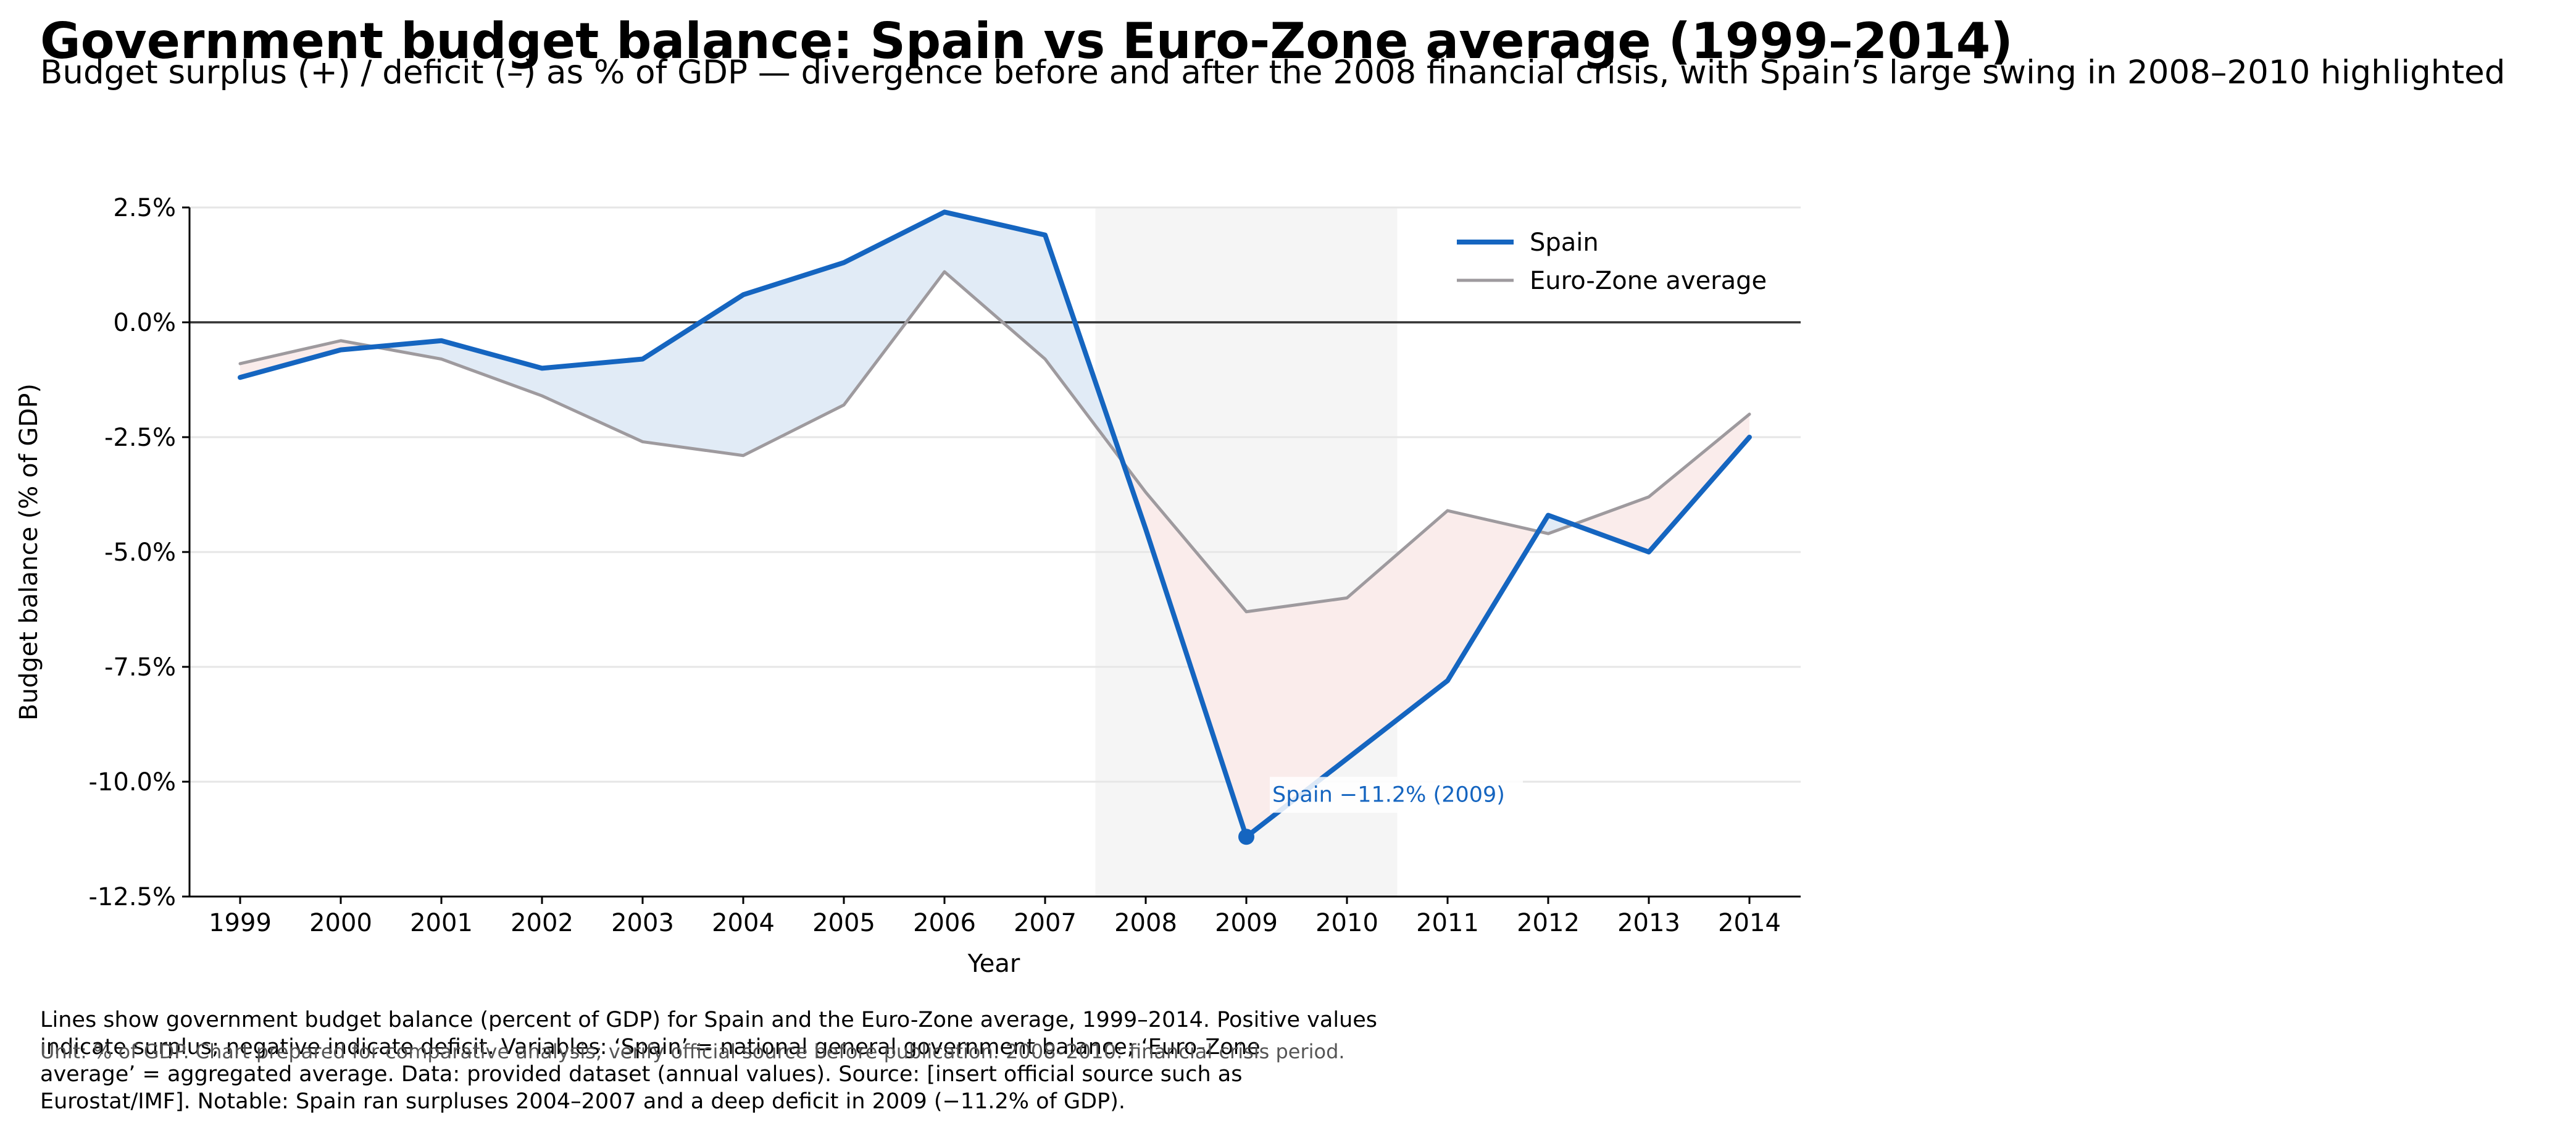  Describe the element at coordinates (944, 923) in the screenshot. I see `x-tick-label: 2006` at that location.